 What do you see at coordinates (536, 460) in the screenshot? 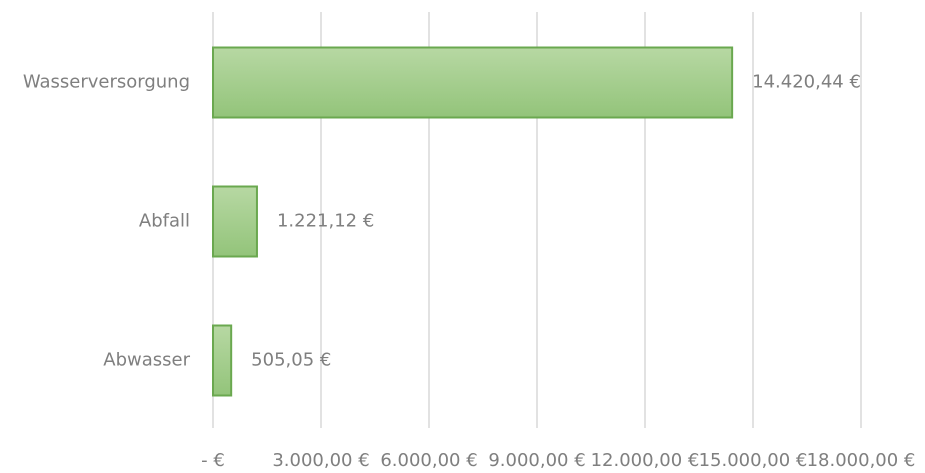
I see `x-tick-label: 9.000,00 €` at bounding box center [536, 460].